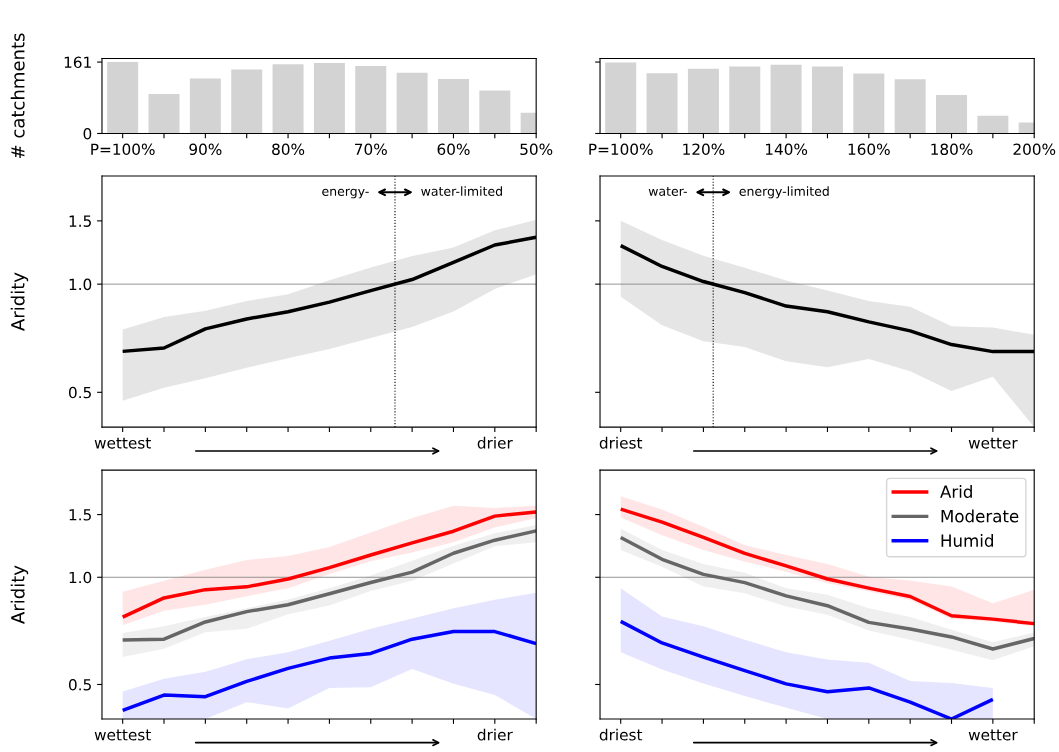  Describe the element at coordinates (786, 149) in the screenshot. I see `x-tick-label: 140%` at that location.